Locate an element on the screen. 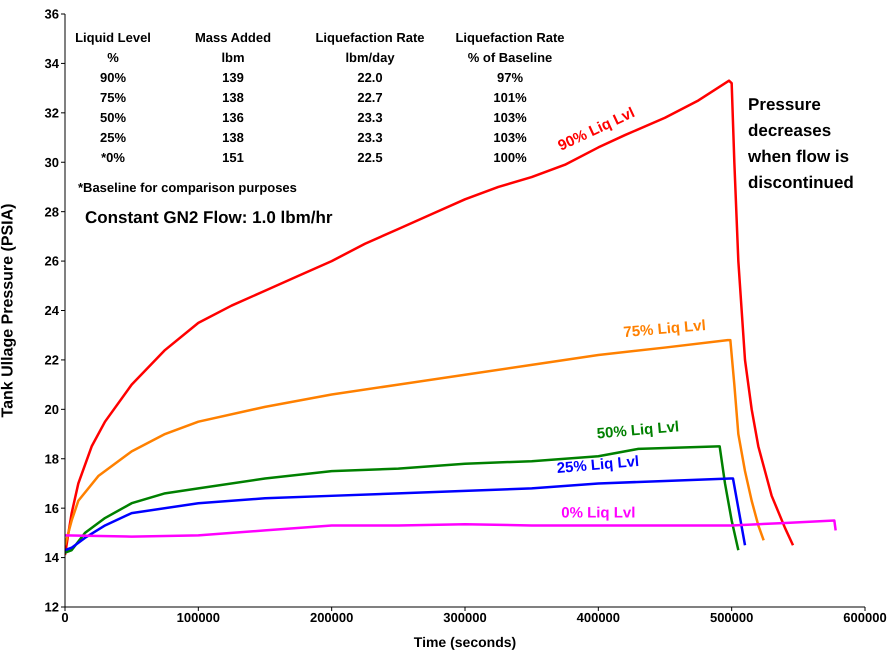  y-tick-label: 30 is located at coordinates (51, 162).